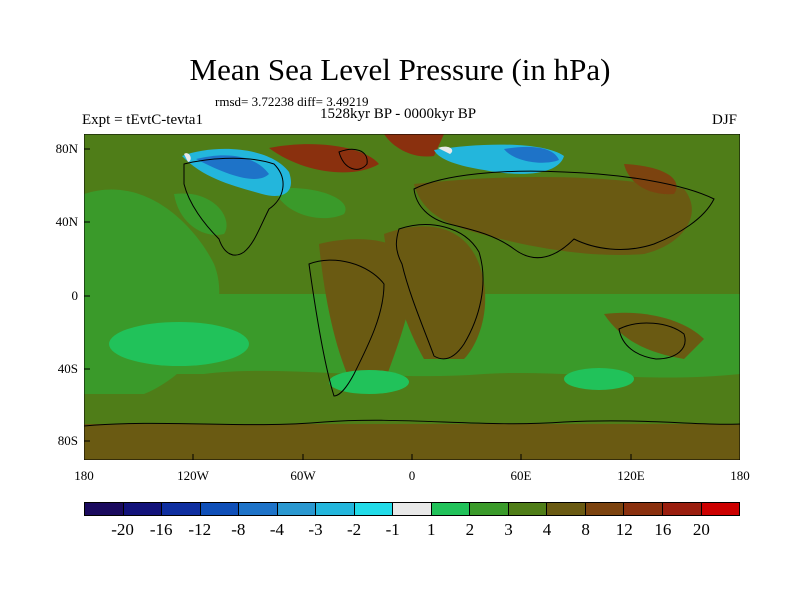 The image size is (800, 600). What do you see at coordinates (470, 529) in the screenshot?
I see `colorbar-label: 2` at bounding box center [470, 529].